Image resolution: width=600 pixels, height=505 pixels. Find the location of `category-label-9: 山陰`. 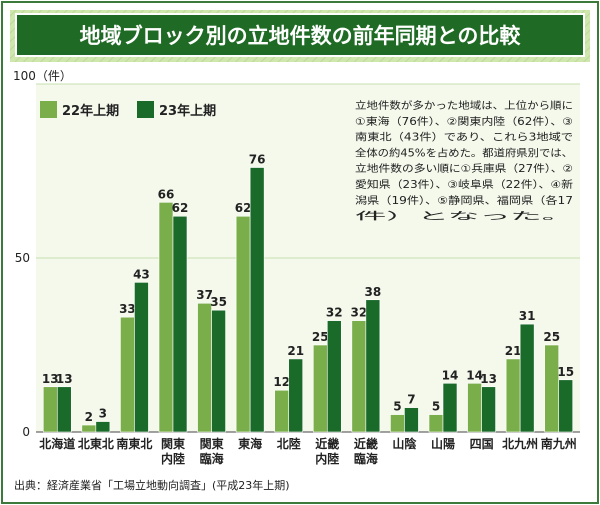

category-label-9: 山陰 is located at coordinates (404, 443).